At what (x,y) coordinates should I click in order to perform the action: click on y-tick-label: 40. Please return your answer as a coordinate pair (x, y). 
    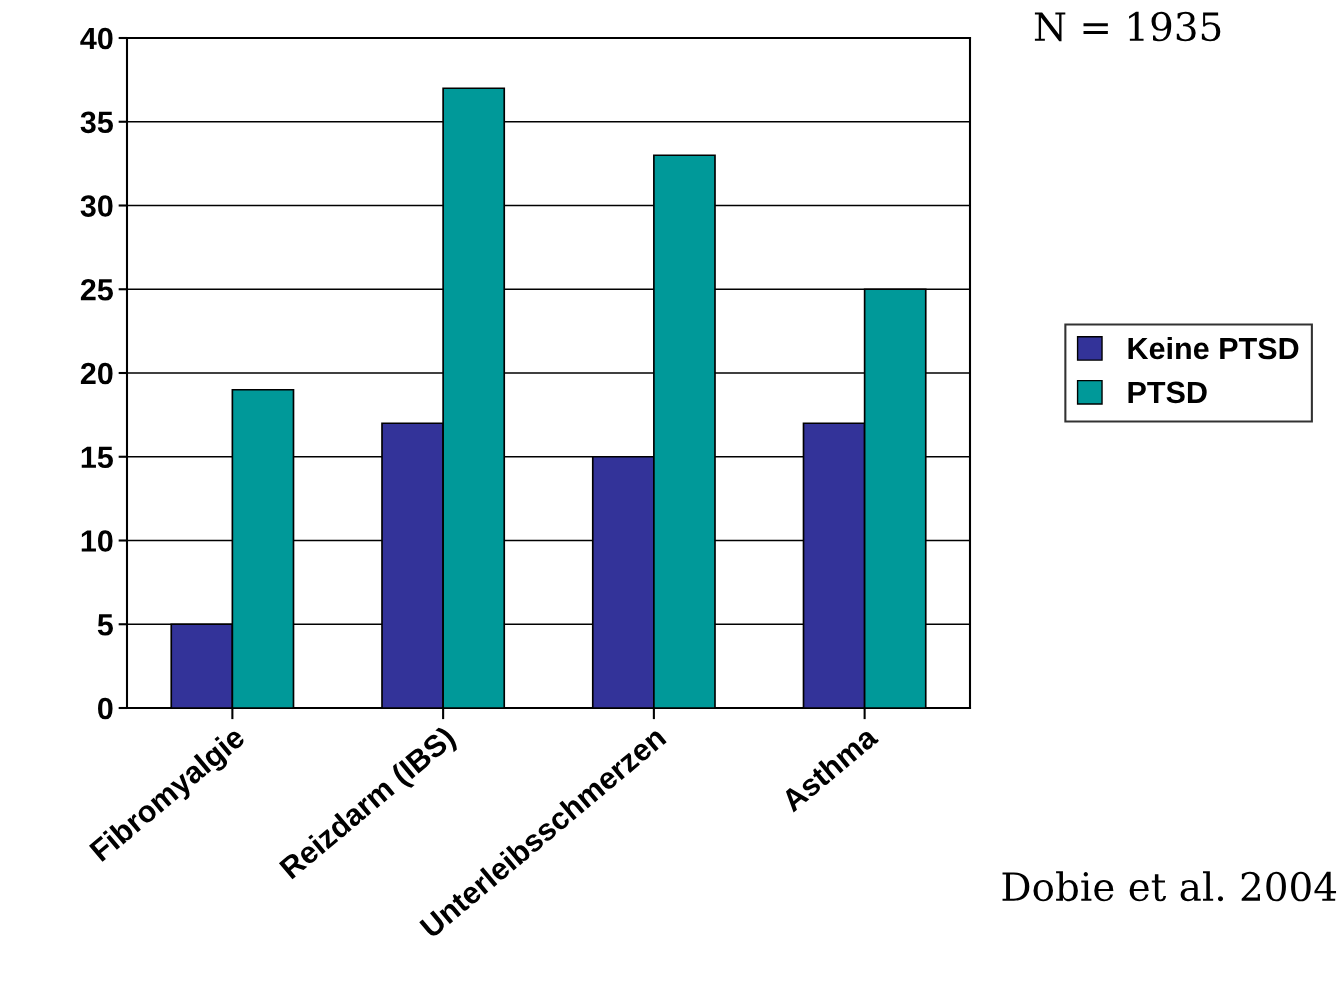
    Looking at the image, I should click on (96, 38).